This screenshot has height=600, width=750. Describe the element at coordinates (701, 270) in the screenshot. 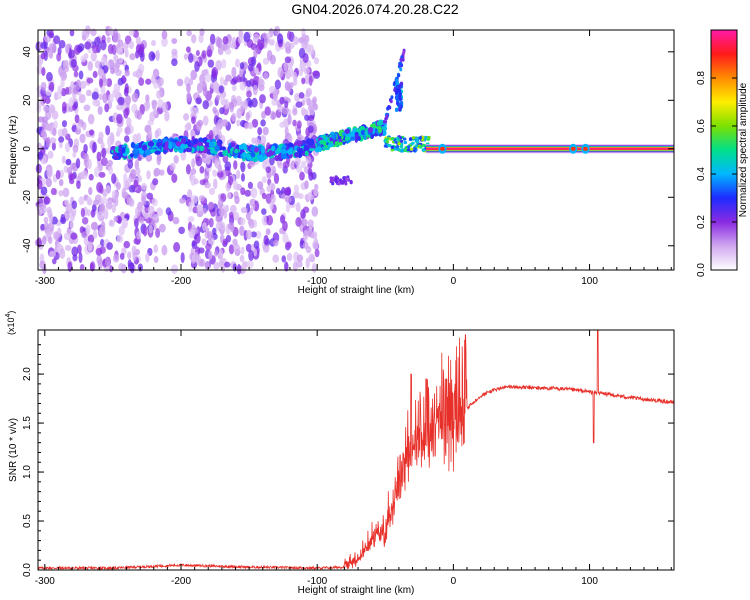

I see `colorbar-tick-label: 0.0` at that location.